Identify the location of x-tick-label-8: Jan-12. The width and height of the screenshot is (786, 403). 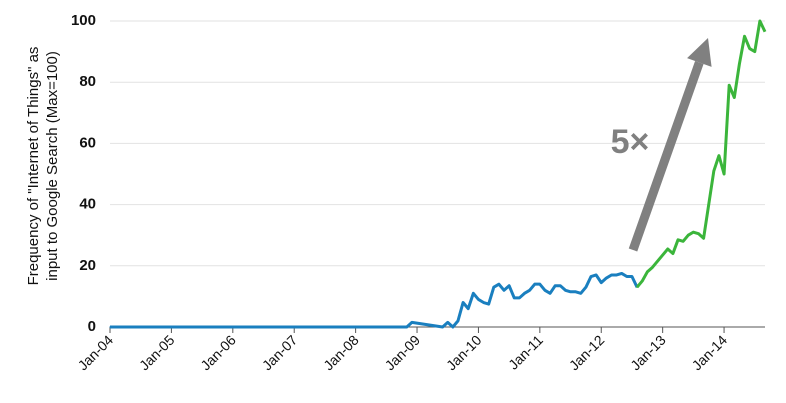
(587, 353).